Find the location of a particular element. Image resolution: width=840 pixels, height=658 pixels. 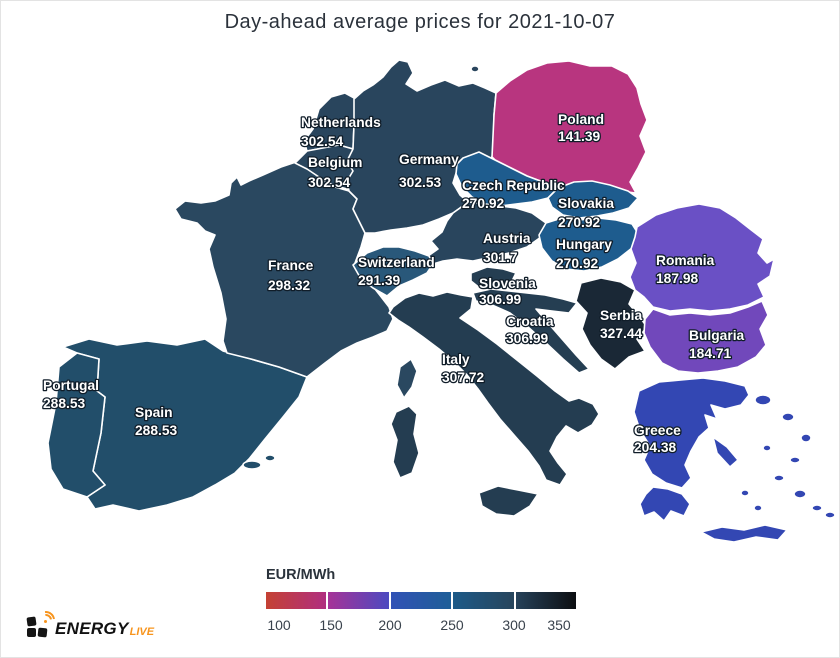

country-name-label-poland: Poland is located at coordinates (581, 119).